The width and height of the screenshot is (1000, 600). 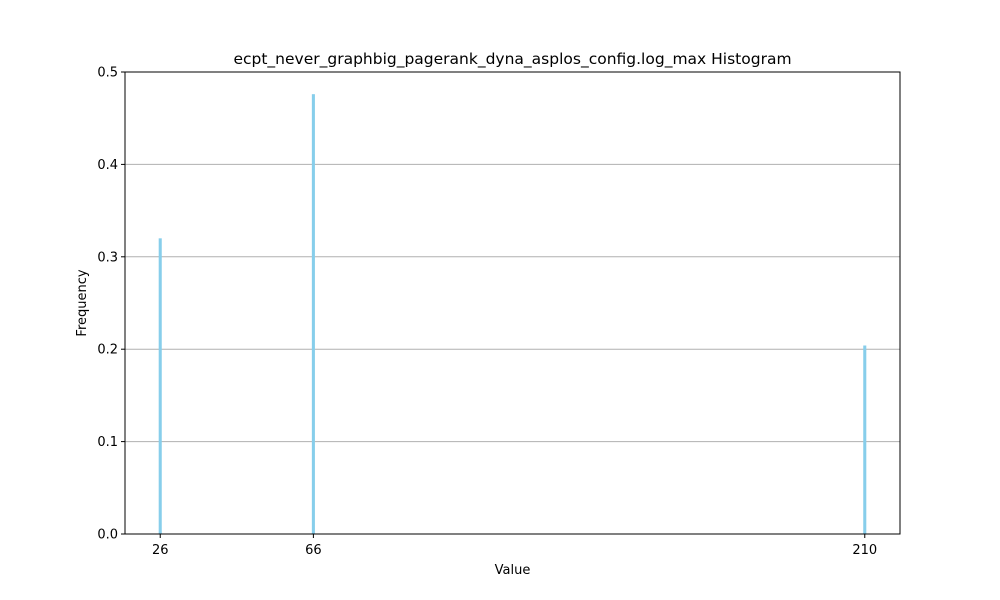 I want to click on y-tick-label: 0.1, so click(x=107, y=442).